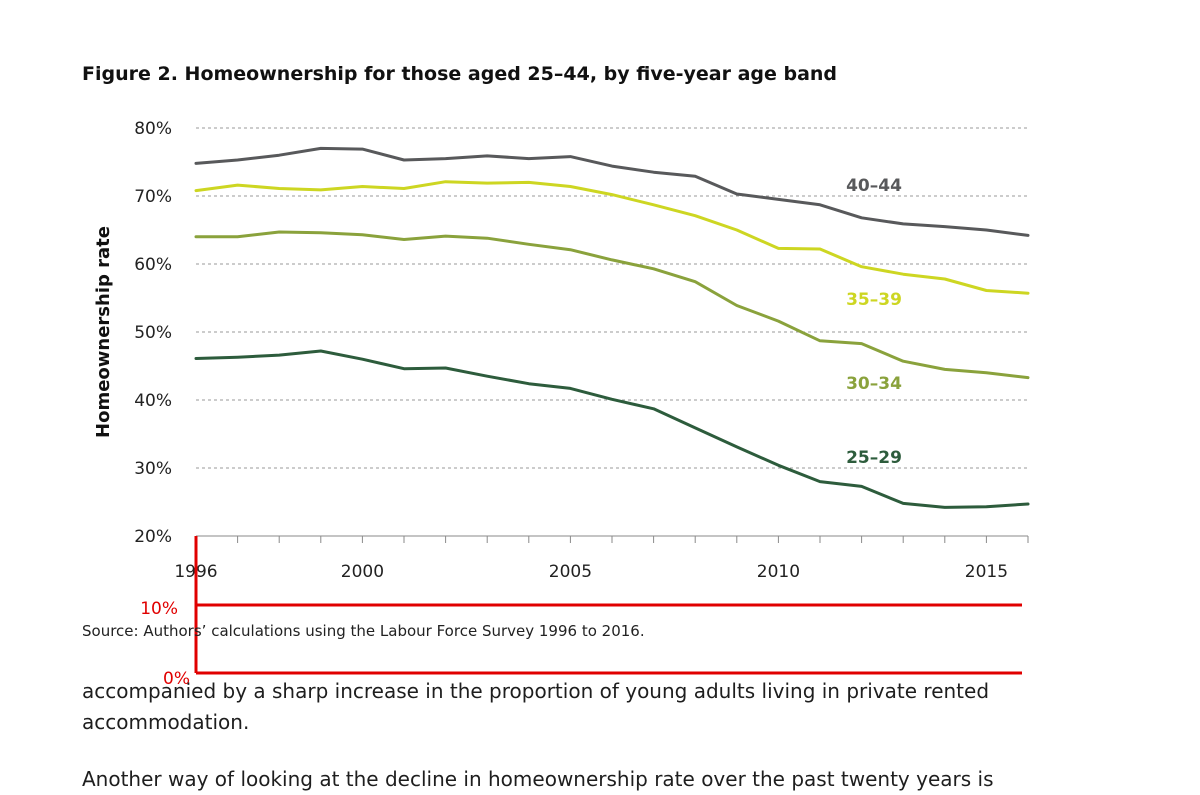 The image size is (1200, 795). Describe the element at coordinates (986, 572) in the screenshot. I see `x-tick-label: 2015` at that location.